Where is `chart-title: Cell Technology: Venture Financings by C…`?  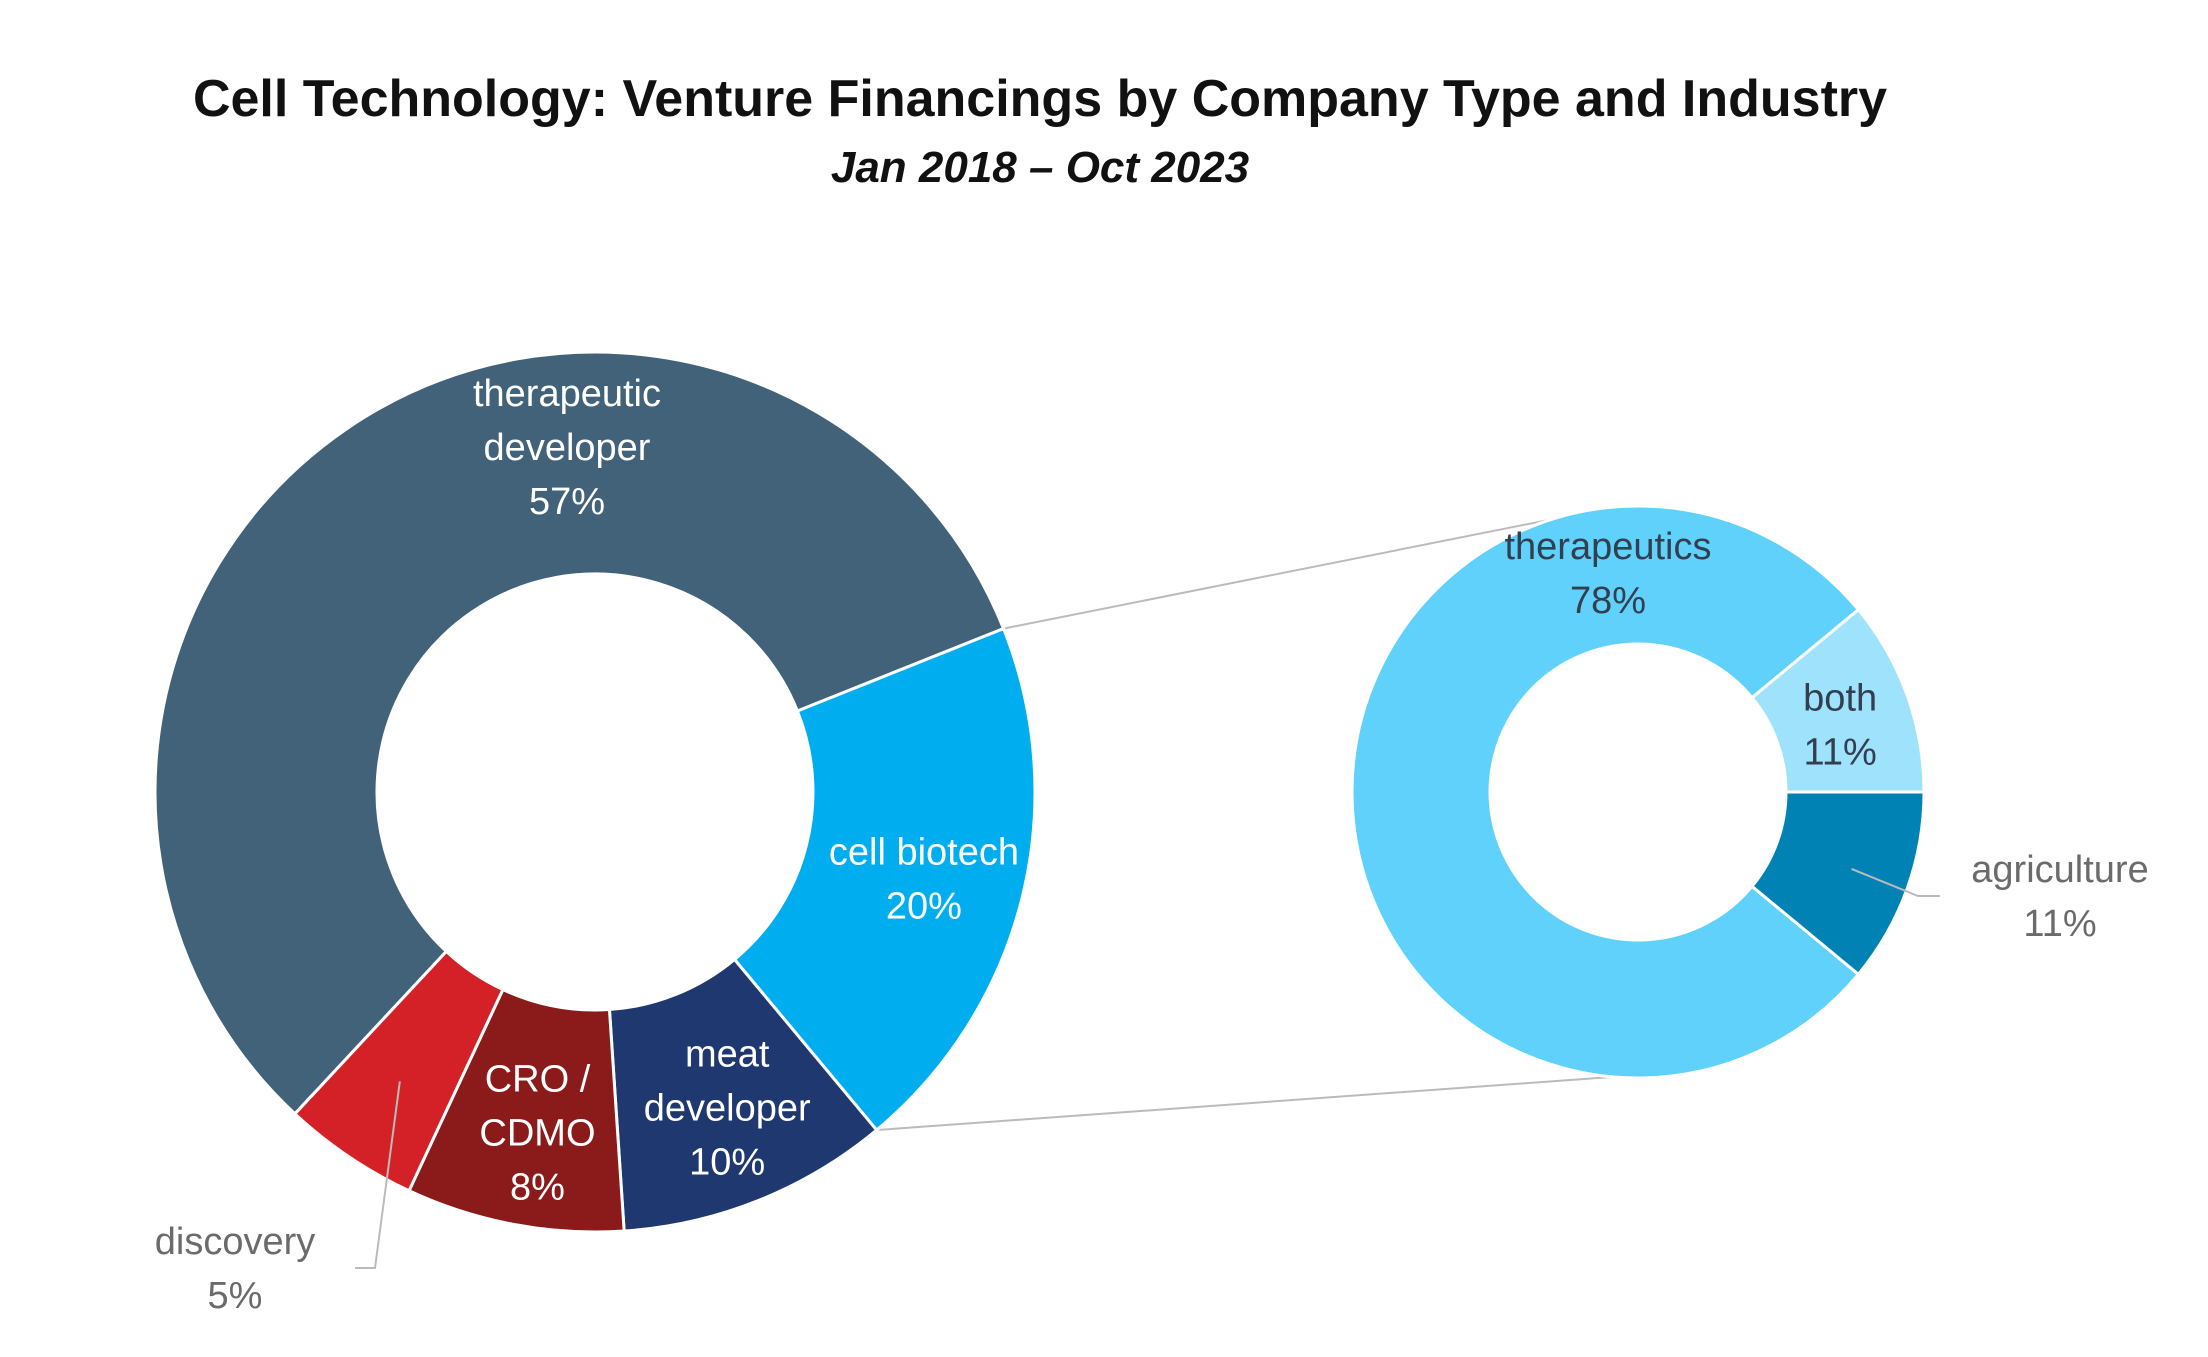 chart-title: Cell Technology: Venture Financings by C… is located at coordinates (1040, 99).